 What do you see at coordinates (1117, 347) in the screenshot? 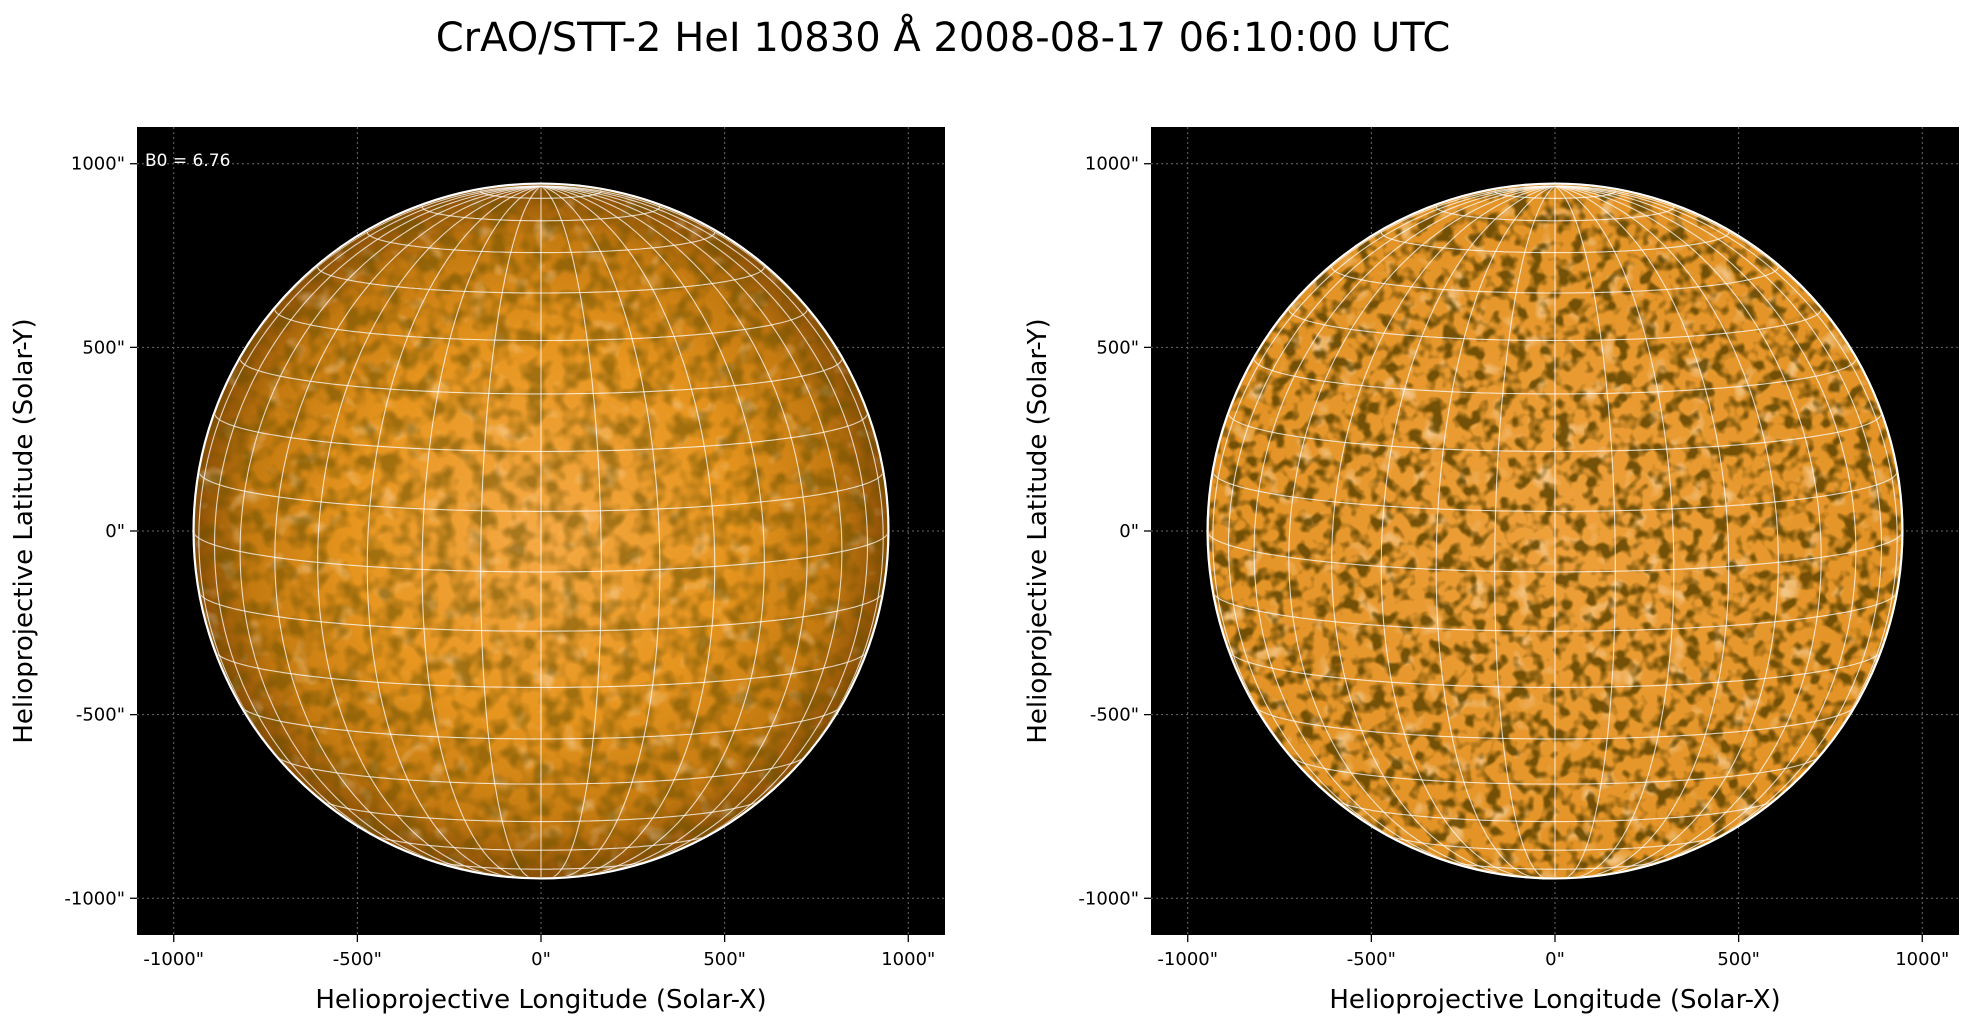
I see `y-tick-label: 500"` at bounding box center [1117, 347].